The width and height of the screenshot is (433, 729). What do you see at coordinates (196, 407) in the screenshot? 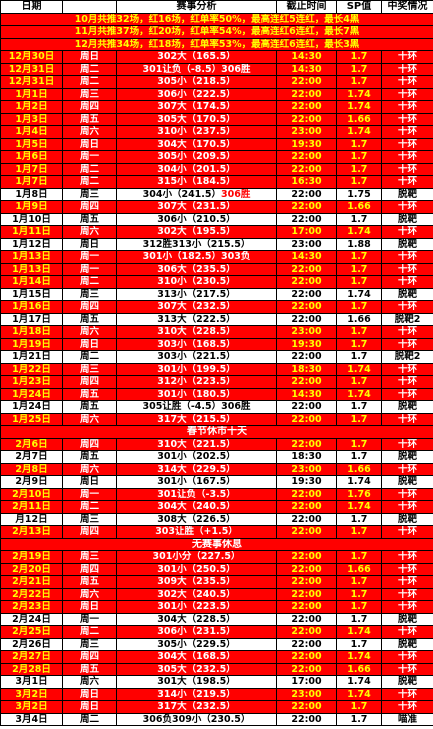
I see `analysis-cell: 305让胜（-4.5）306胜` at bounding box center [196, 407].